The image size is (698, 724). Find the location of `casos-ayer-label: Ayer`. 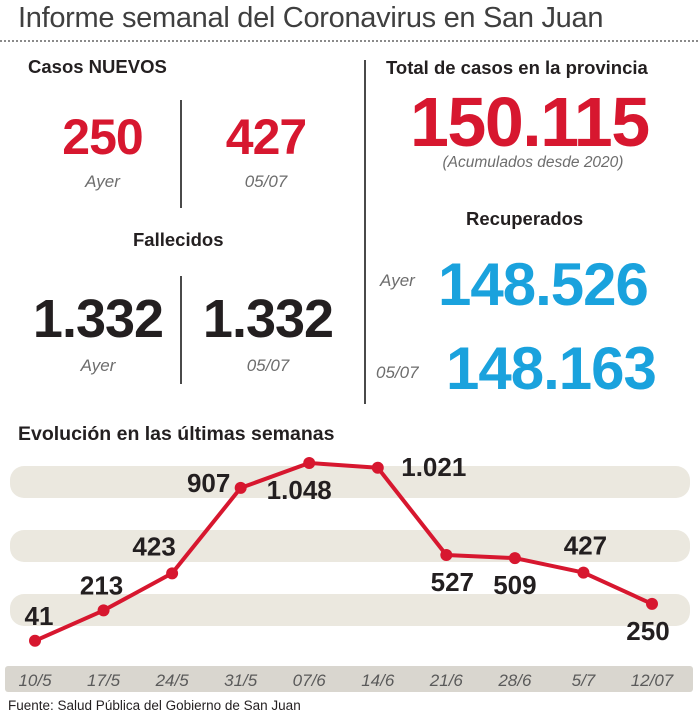

casos-ayer-label: Ayer is located at coordinates (102, 181).